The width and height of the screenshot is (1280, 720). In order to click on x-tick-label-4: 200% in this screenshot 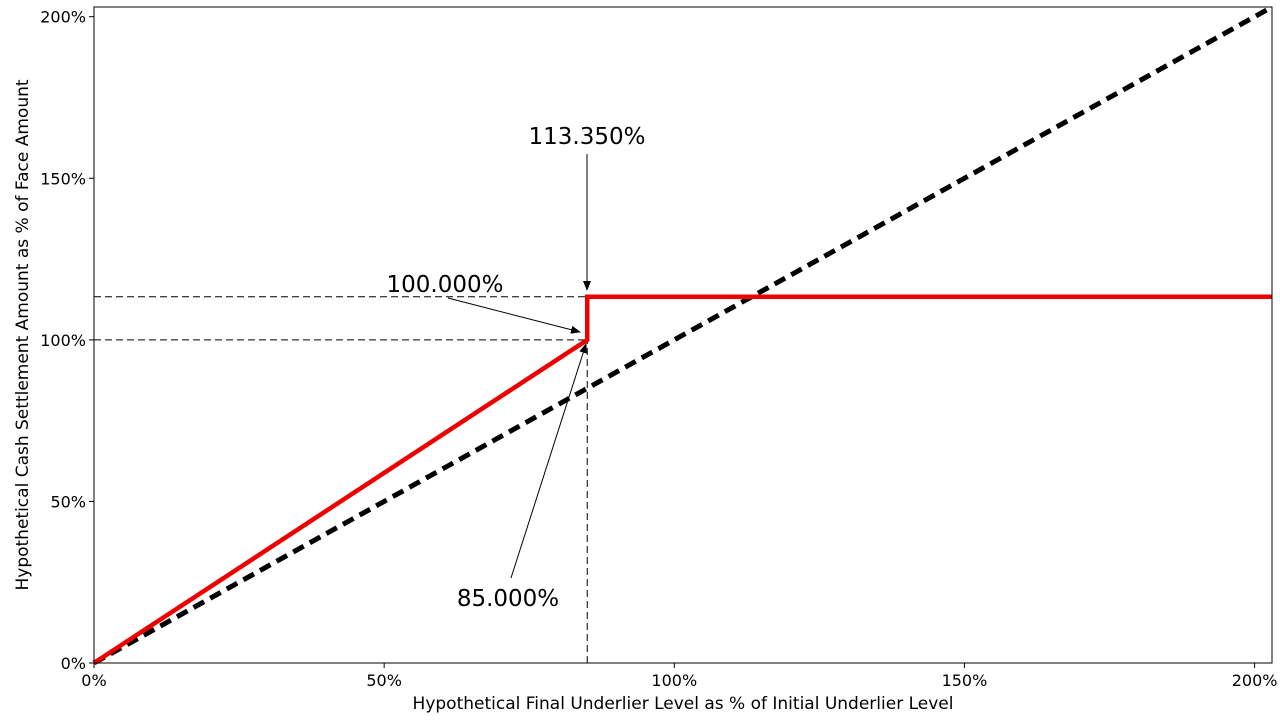, I will do `click(1255, 680)`.